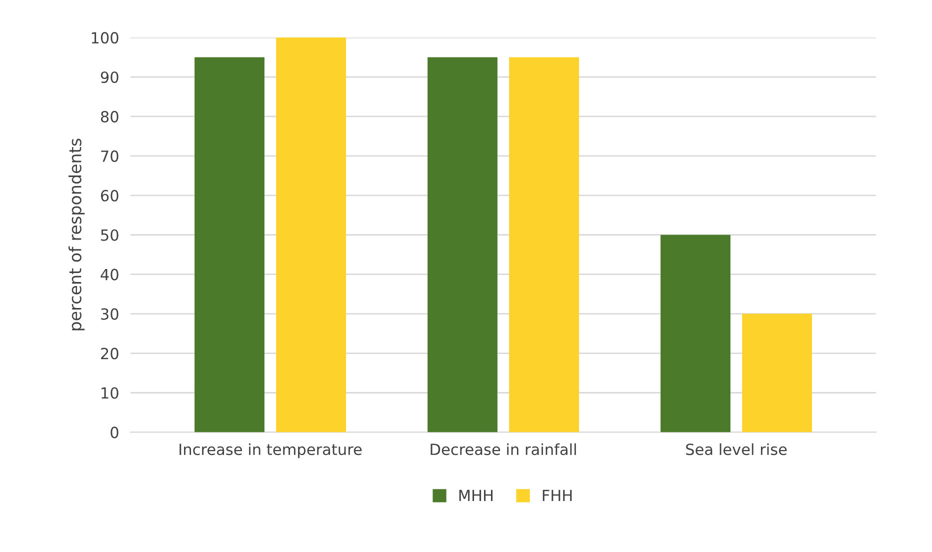  I want to click on legend-label: FHH, so click(557, 495).